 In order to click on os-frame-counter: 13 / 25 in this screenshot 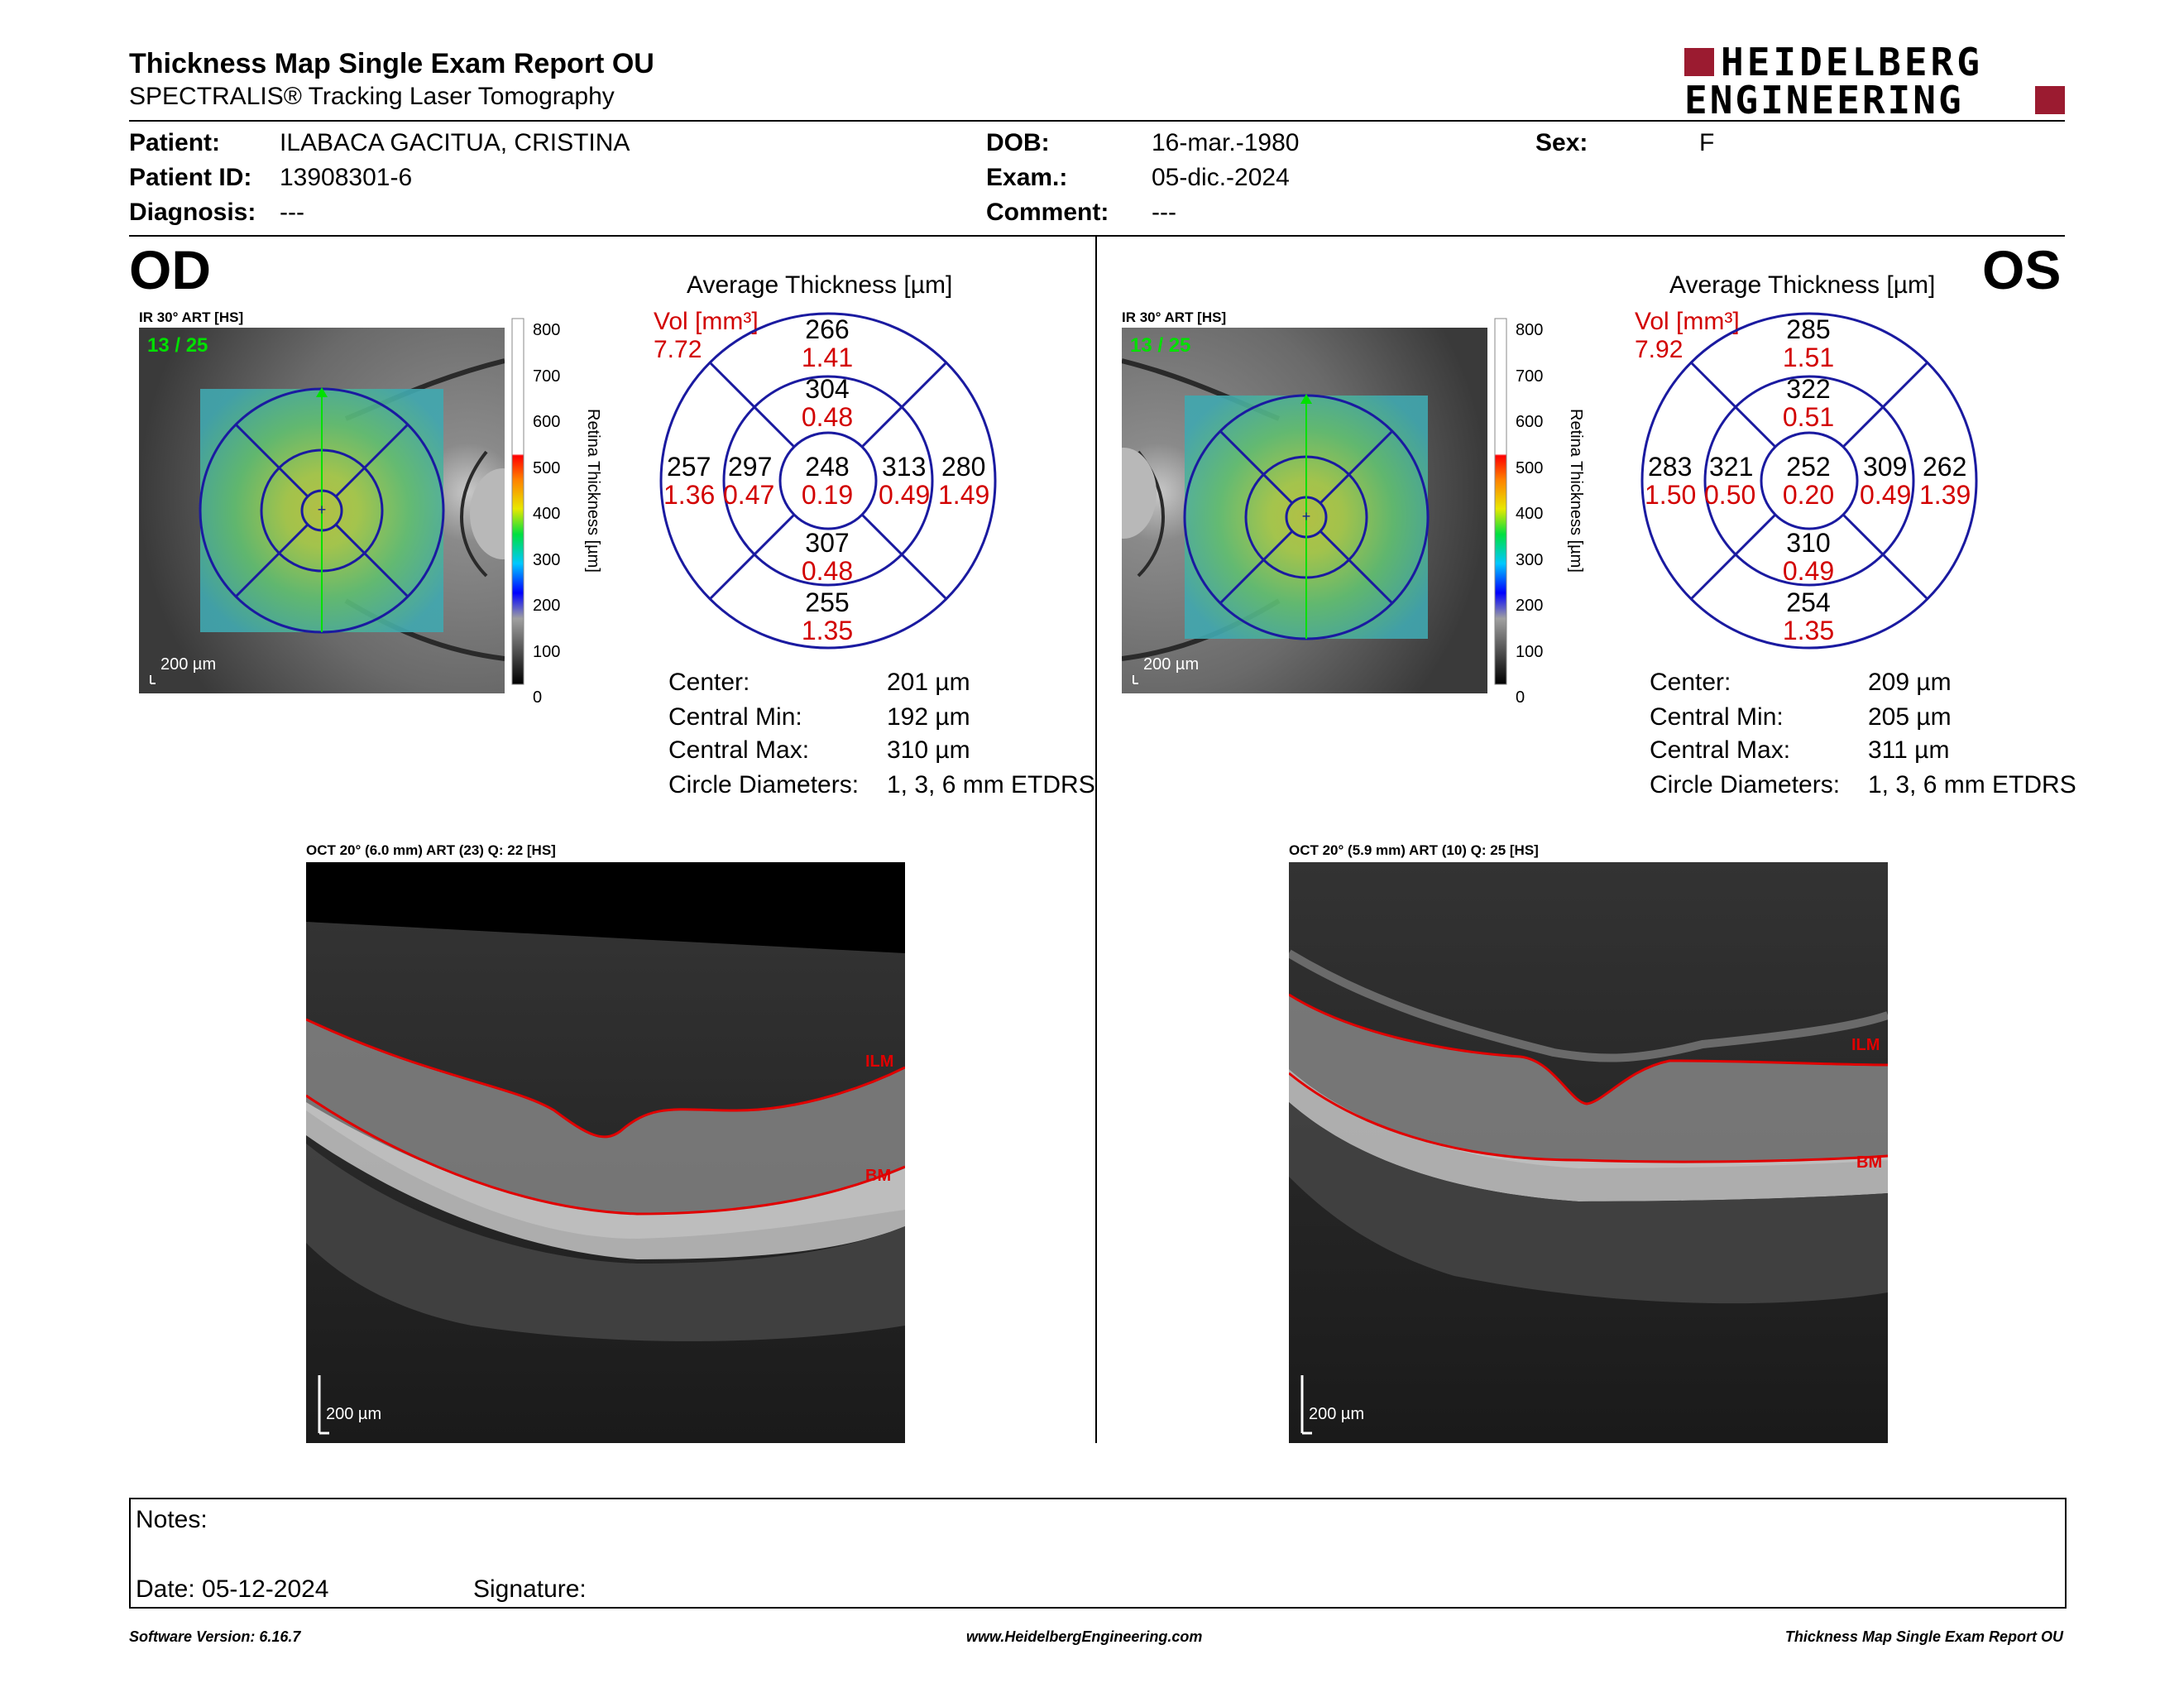, I will do `click(1160, 345)`.